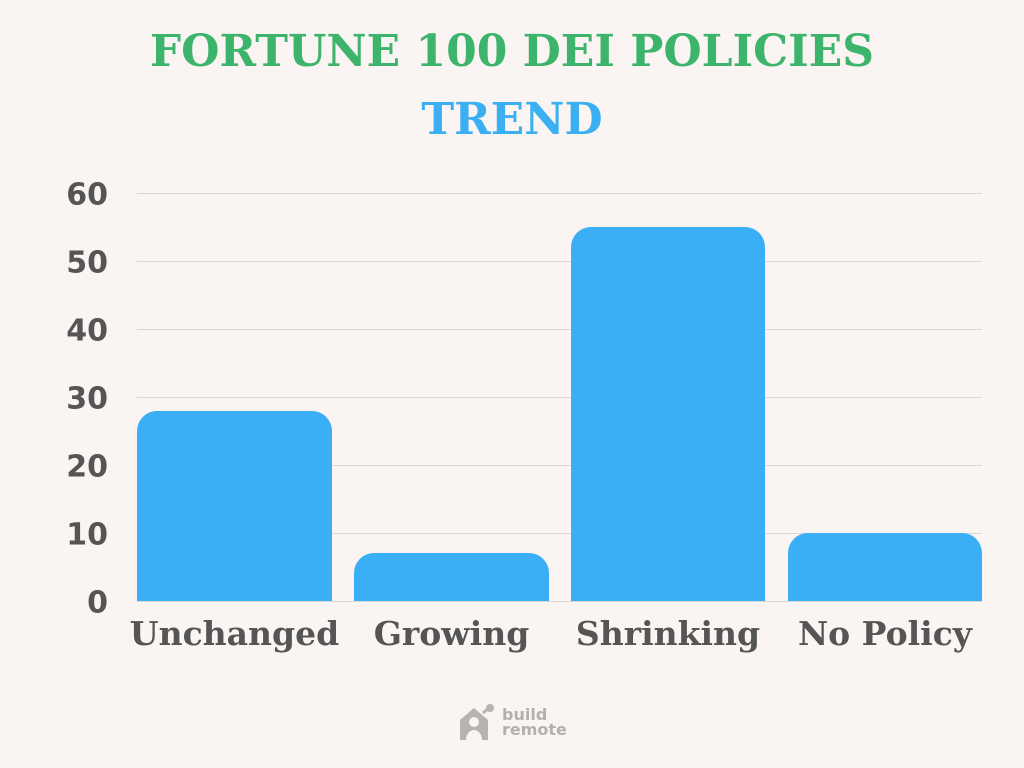  What do you see at coordinates (477, 722) in the screenshot?
I see `house-icon` at bounding box center [477, 722].